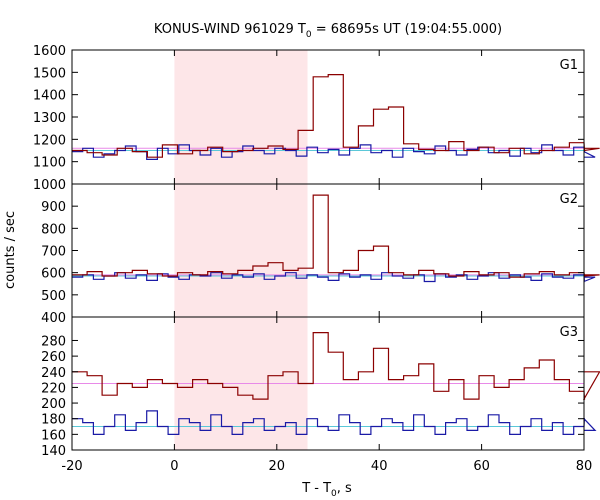 Image resolution: width=600 pixels, height=500 pixels. What do you see at coordinates (241, 117) in the screenshot?
I see `trigger-interval-g1` at bounding box center [241, 117].